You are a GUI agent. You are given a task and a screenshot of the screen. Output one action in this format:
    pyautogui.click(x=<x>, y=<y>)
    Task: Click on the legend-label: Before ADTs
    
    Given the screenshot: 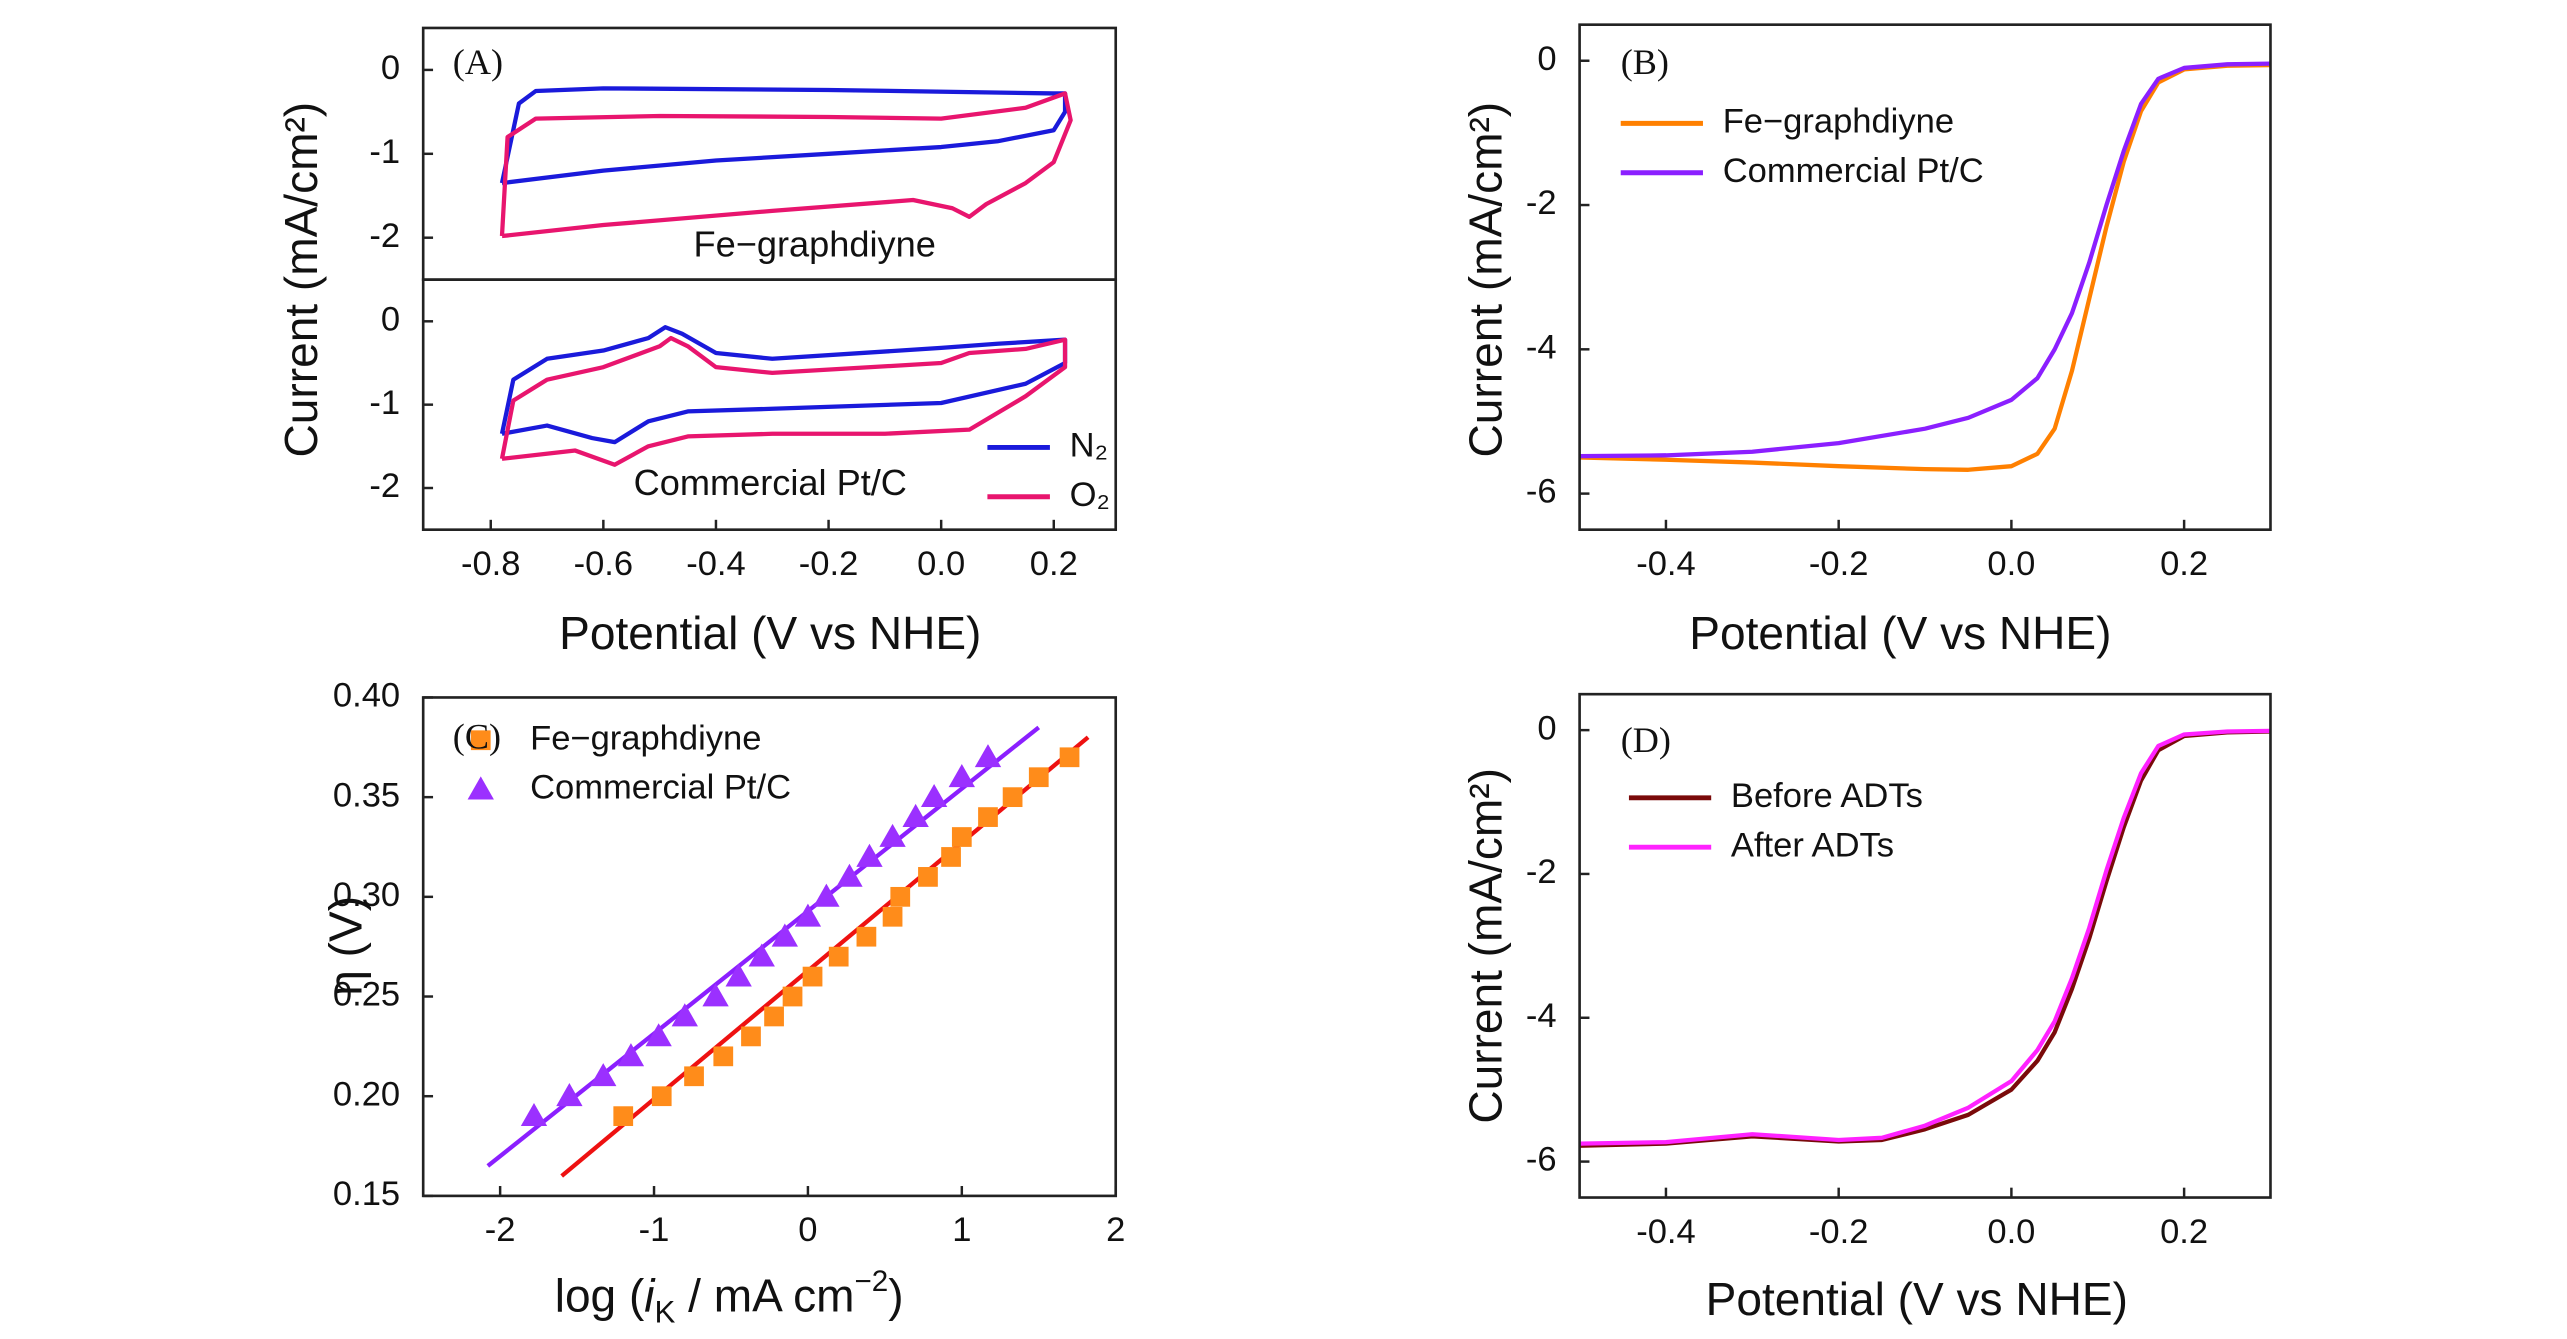 What is the action you would take?
    pyautogui.click(x=1827, y=796)
    